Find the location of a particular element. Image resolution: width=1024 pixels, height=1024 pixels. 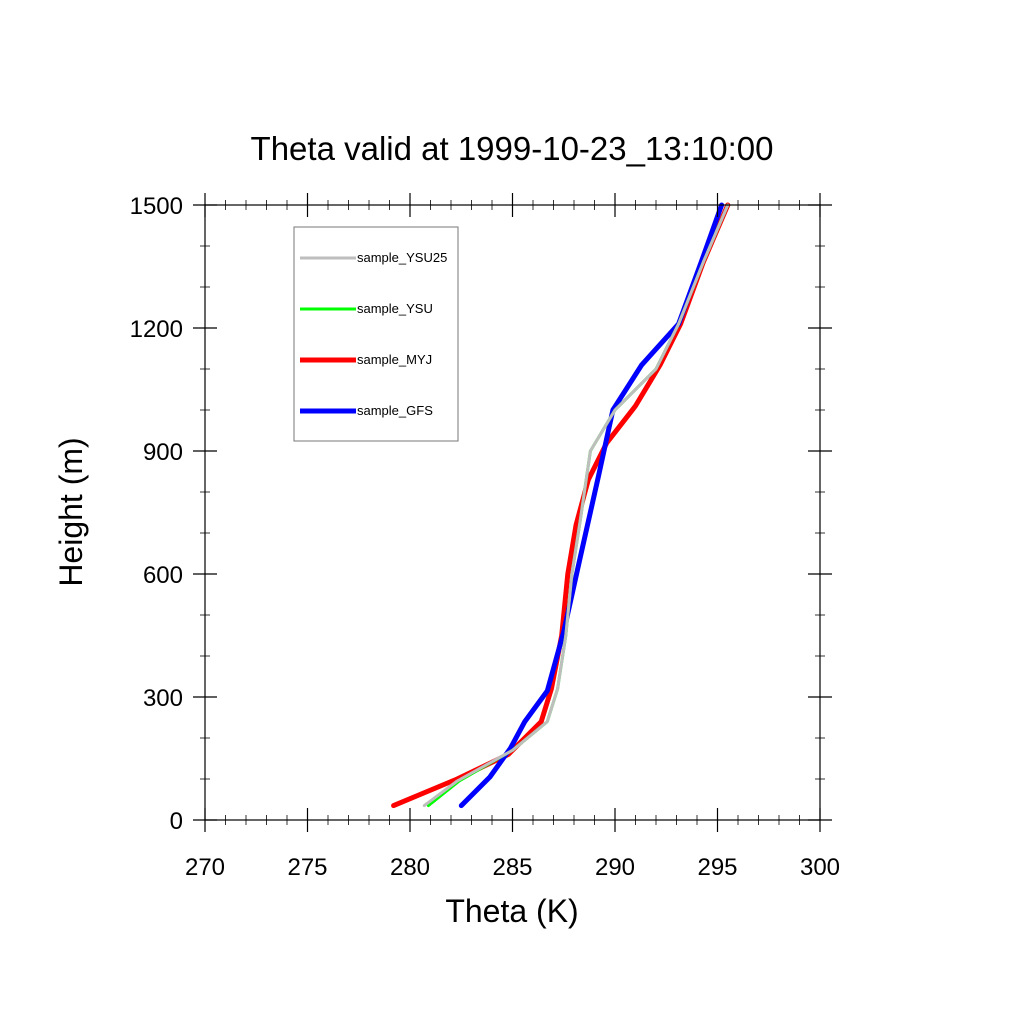

x-axis-title: Theta (K) is located at coordinates (511, 911).